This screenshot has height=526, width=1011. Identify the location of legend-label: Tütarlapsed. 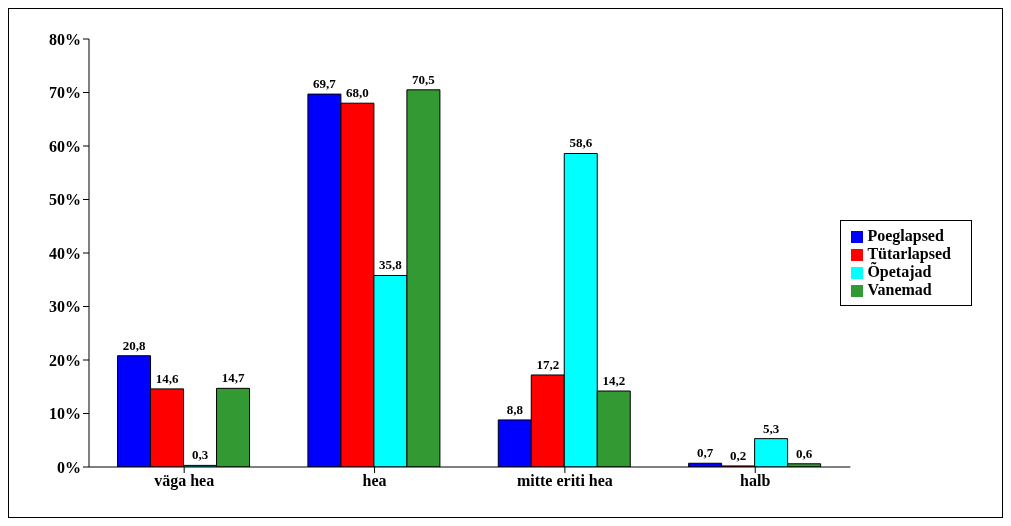
(909, 253).